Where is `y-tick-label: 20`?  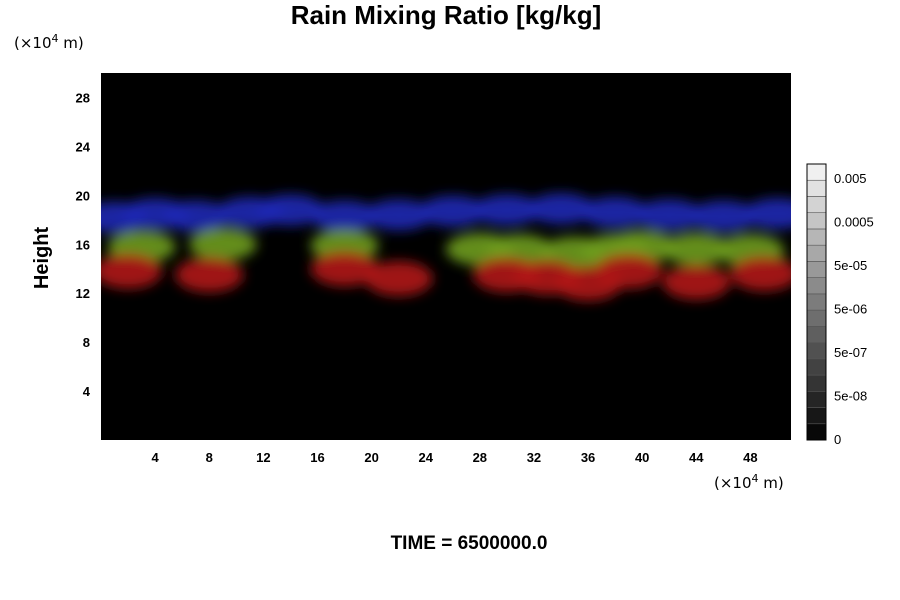
y-tick-label: 20 is located at coordinates (83, 195).